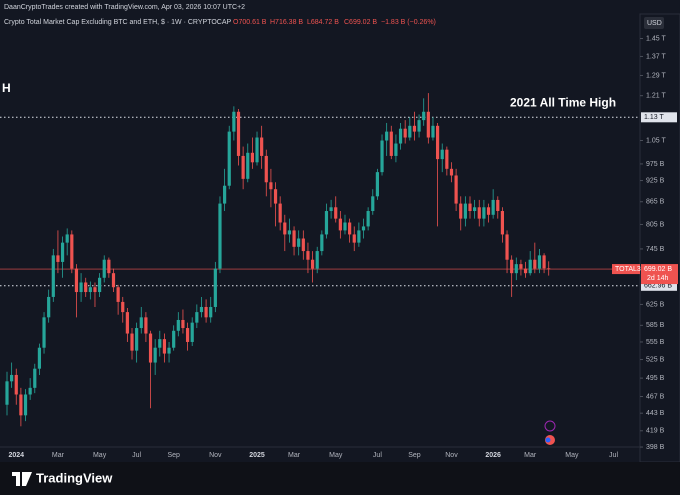  What do you see at coordinates (655, 224) in the screenshot?
I see `y-tick-label: 805 B` at bounding box center [655, 224].